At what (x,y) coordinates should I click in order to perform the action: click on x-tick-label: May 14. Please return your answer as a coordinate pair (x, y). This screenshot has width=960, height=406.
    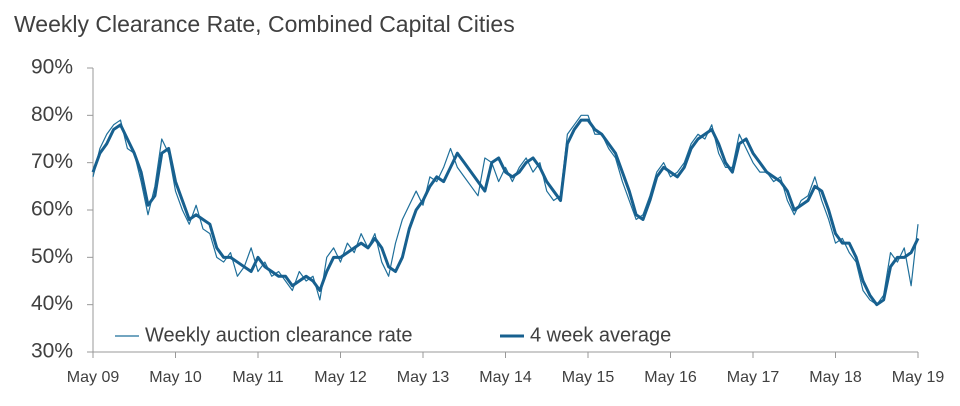
    Looking at the image, I should click on (505, 377).